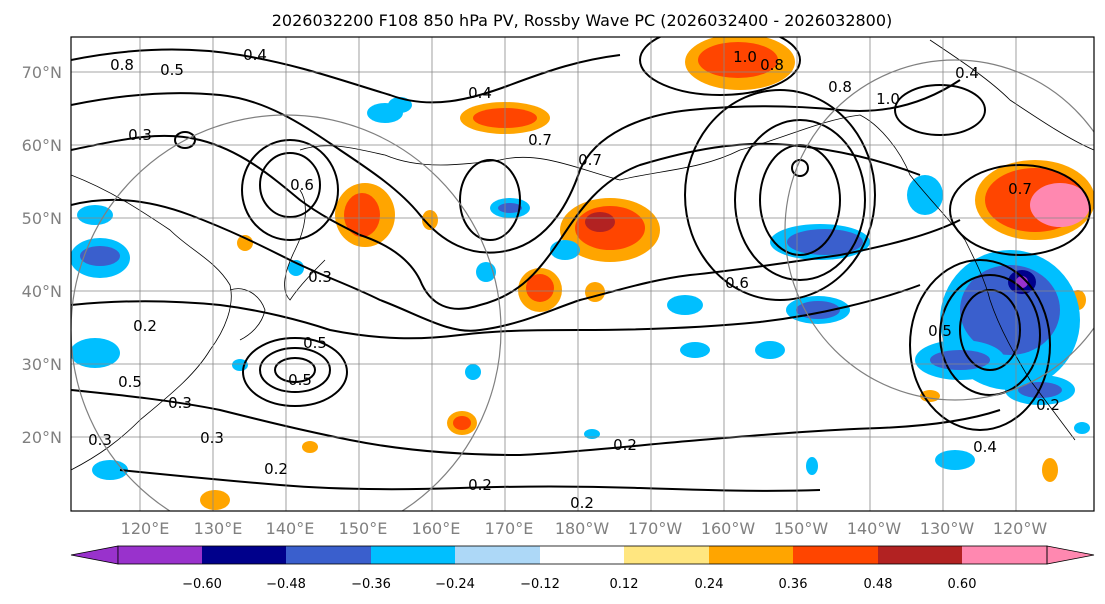 This screenshot has width=1105, height=604. Describe the element at coordinates (42, 255) in the screenshot. I see `latitude-axis: 70°N 60°N 50°N 40°N 30°N 20°N` at that location.